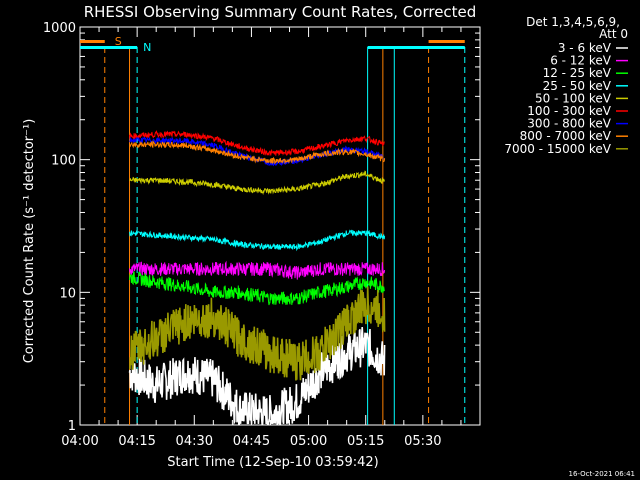  Describe the element at coordinates (581, 61) in the screenshot. I see `legend-label: 6 - 12 keV` at that location.